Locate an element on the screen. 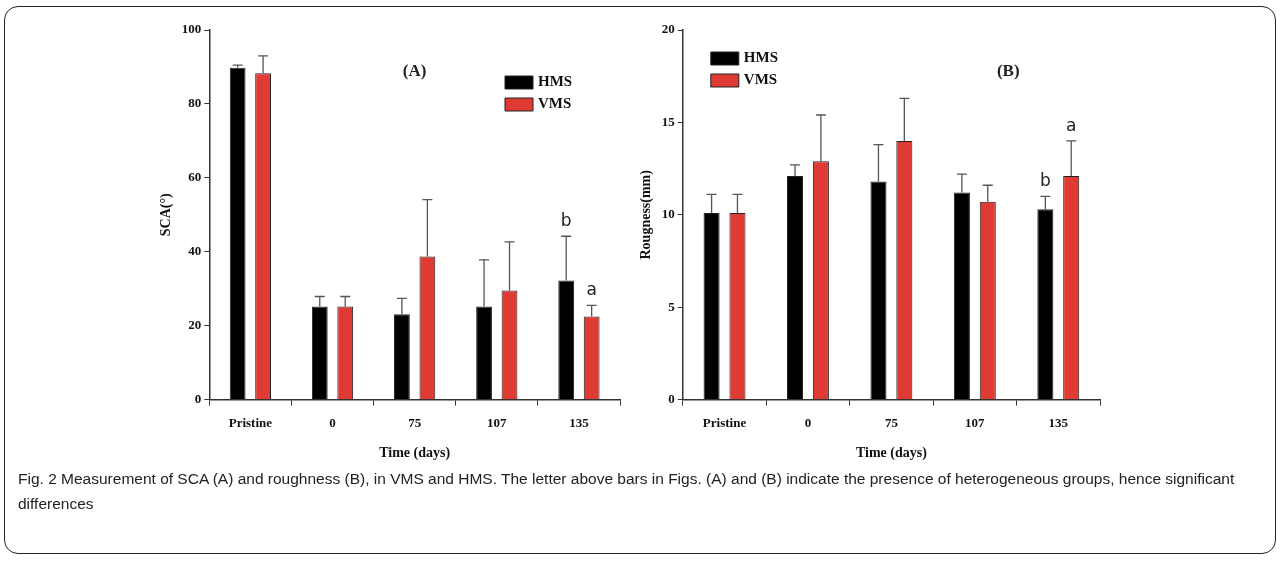  y-tick-label: 60 is located at coordinates (195, 177).